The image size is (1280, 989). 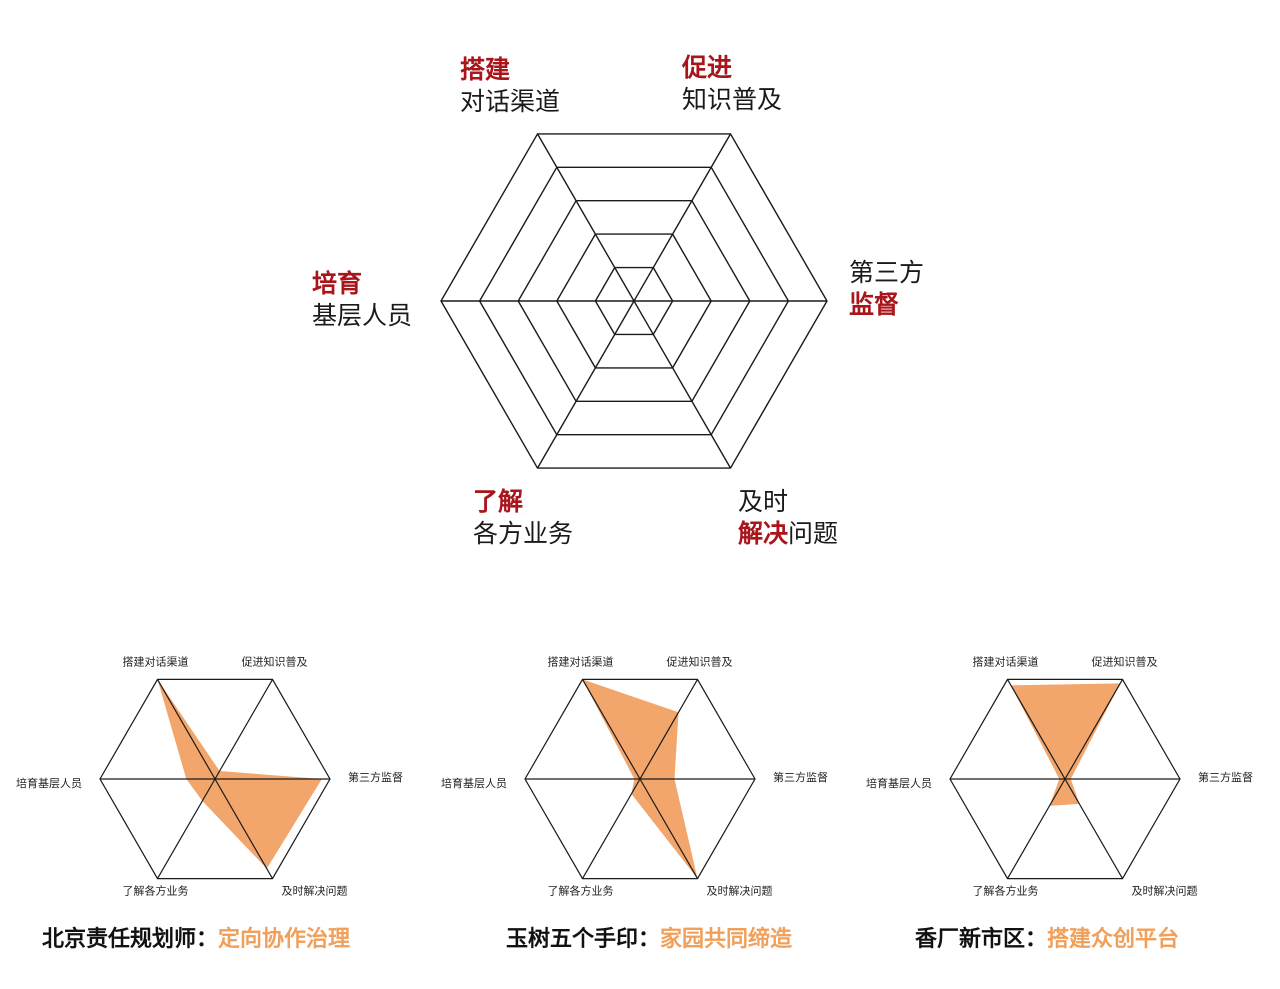 I want to click on main-label-supervise-line-2: 监督, so click(x=886, y=305).